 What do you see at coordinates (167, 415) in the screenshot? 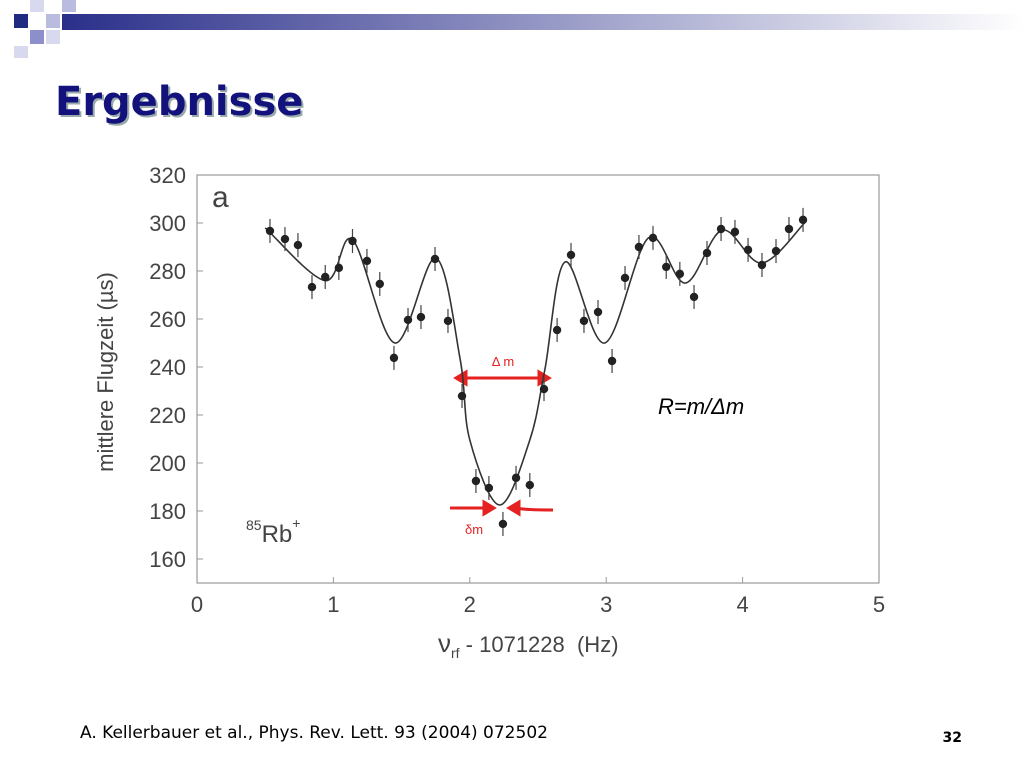
I see `y-tick-label: 220` at bounding box center [167, 415].